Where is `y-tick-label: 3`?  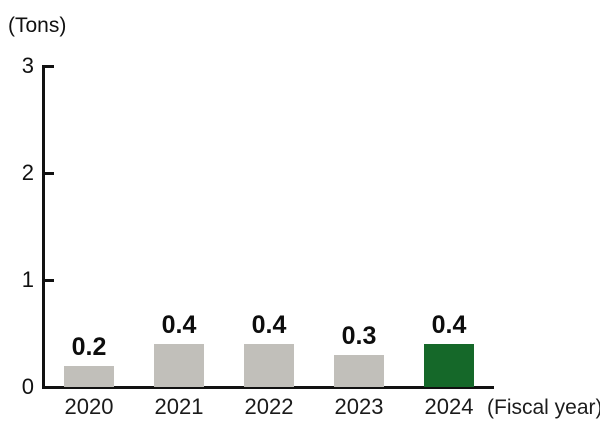 y-tick-label: 3 is located at coordinates (27, 65).